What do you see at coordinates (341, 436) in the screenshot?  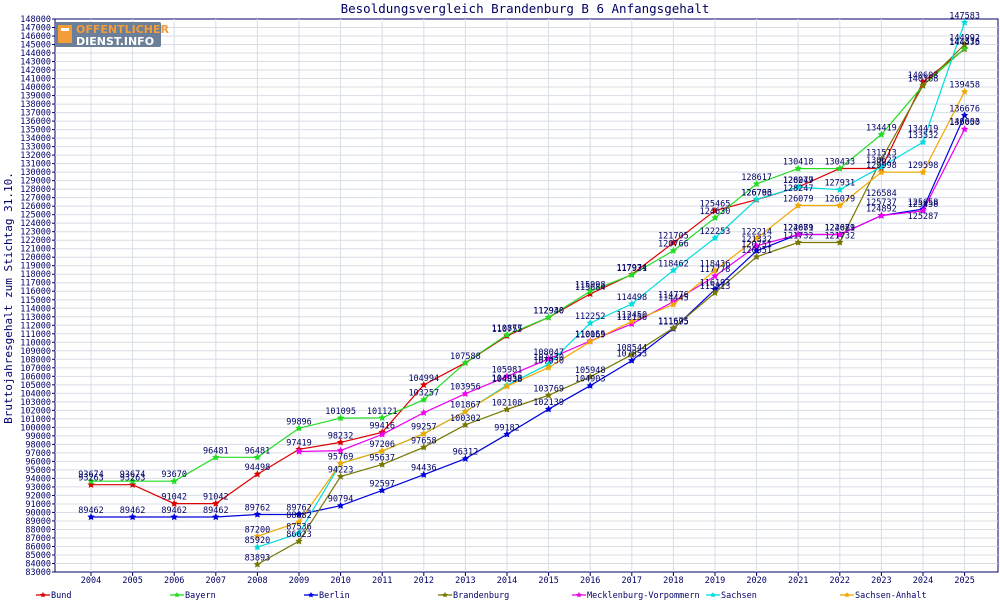 I see `data-label: 98232` at bounding box center [341, 436].